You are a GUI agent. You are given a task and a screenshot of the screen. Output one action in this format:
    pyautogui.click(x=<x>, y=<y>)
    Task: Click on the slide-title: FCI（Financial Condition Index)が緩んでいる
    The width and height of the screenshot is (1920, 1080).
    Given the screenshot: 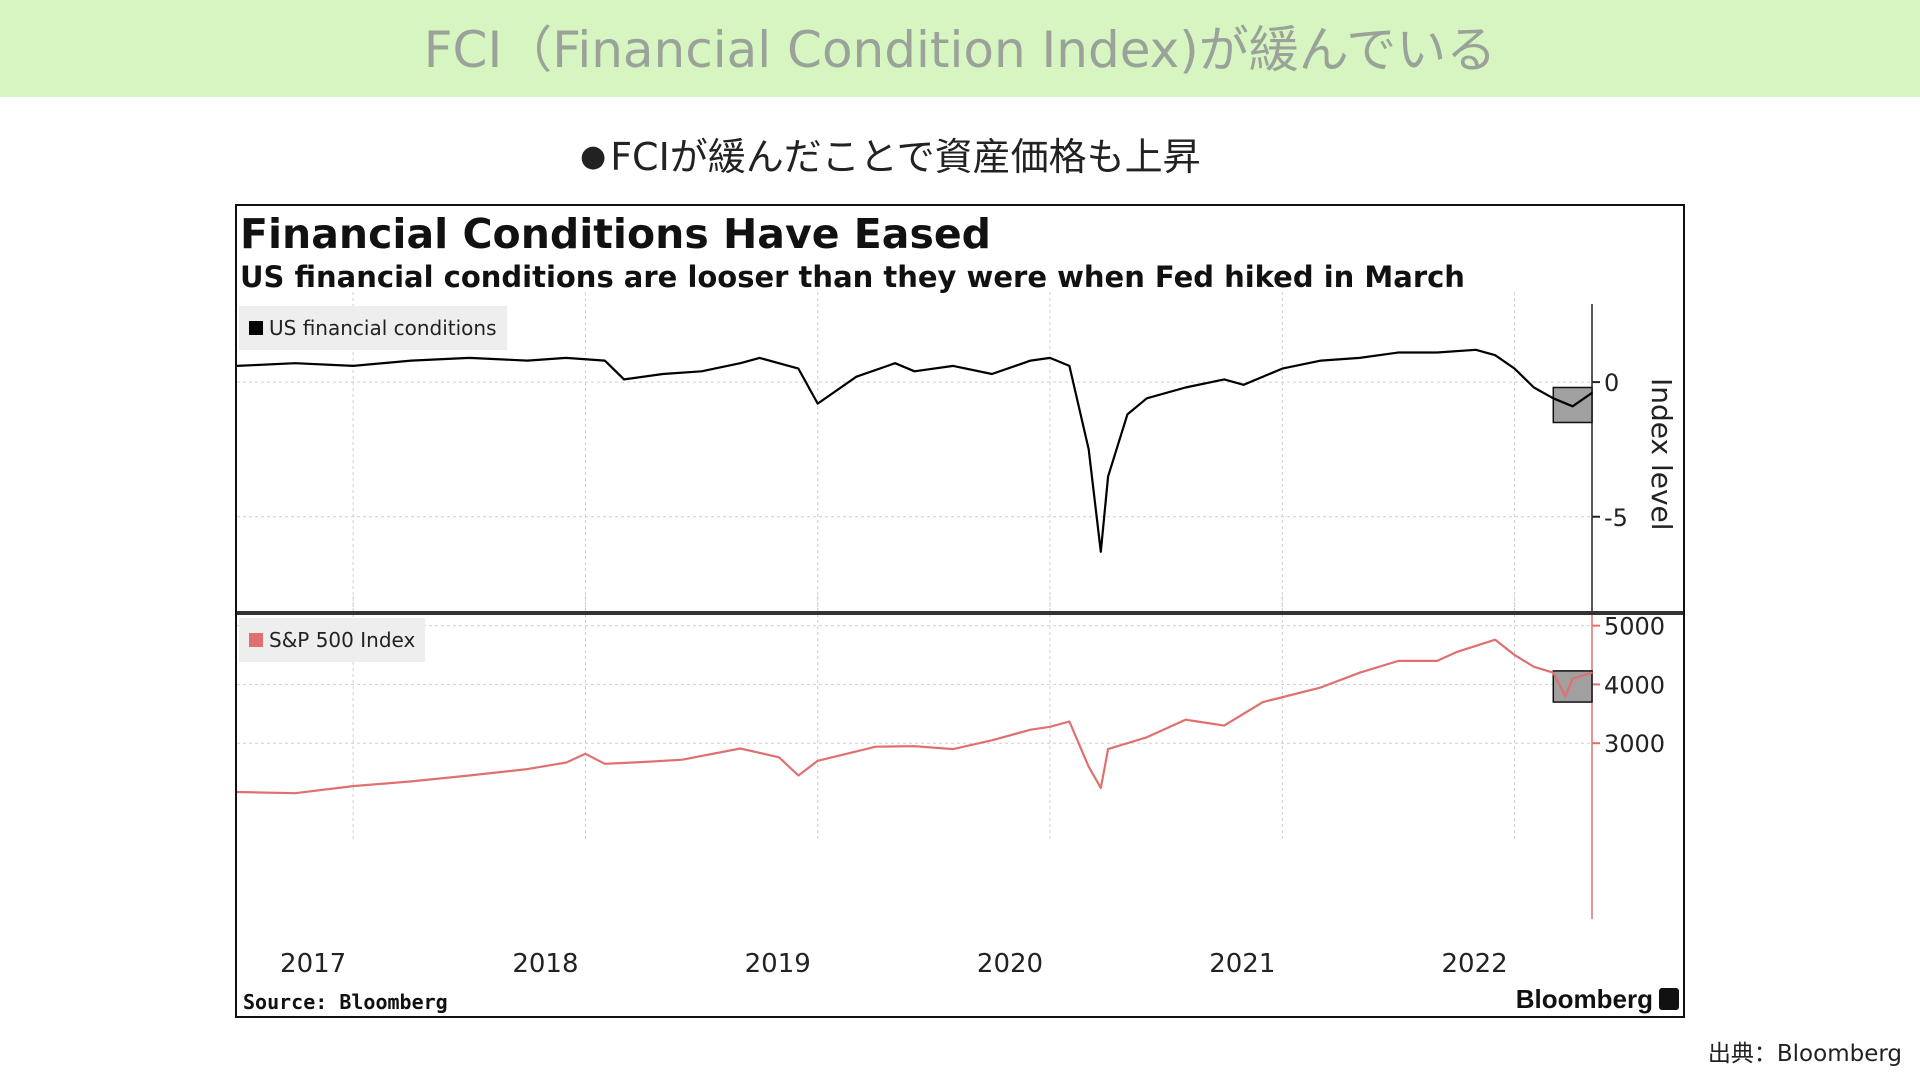 What is the action you would take?
    pyautogui.click(x=960, y=50)
    